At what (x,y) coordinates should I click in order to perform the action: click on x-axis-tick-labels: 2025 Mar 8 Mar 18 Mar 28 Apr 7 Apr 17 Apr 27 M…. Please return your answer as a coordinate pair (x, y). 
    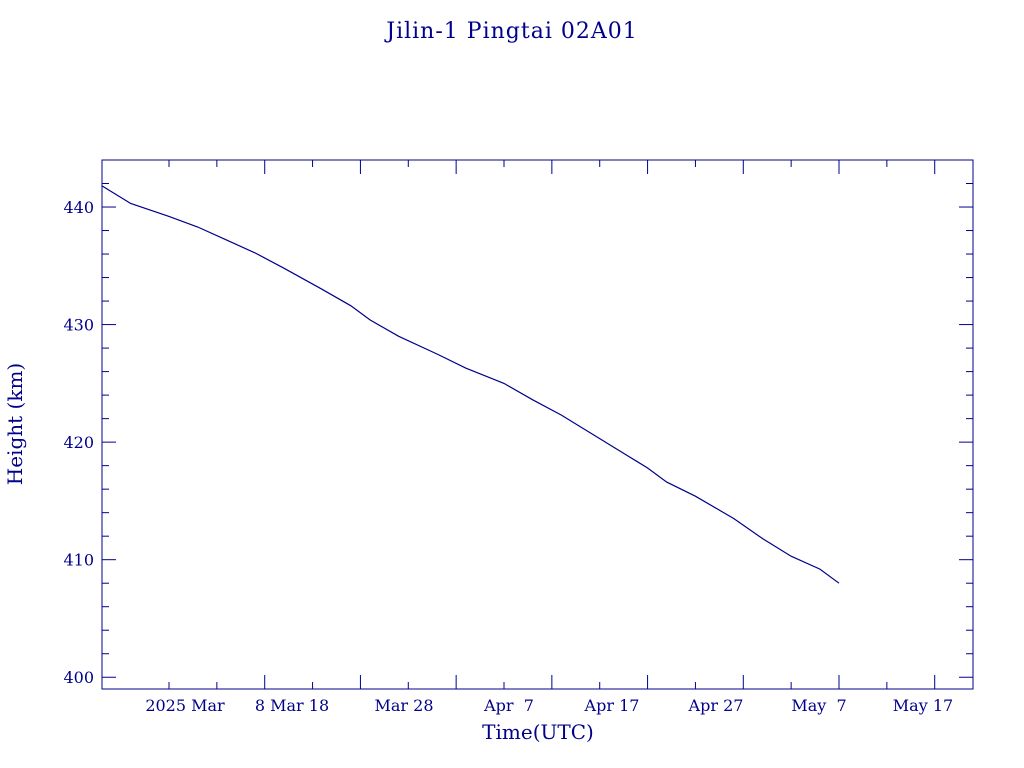
    Looking at the image, I should click on (549, 705).